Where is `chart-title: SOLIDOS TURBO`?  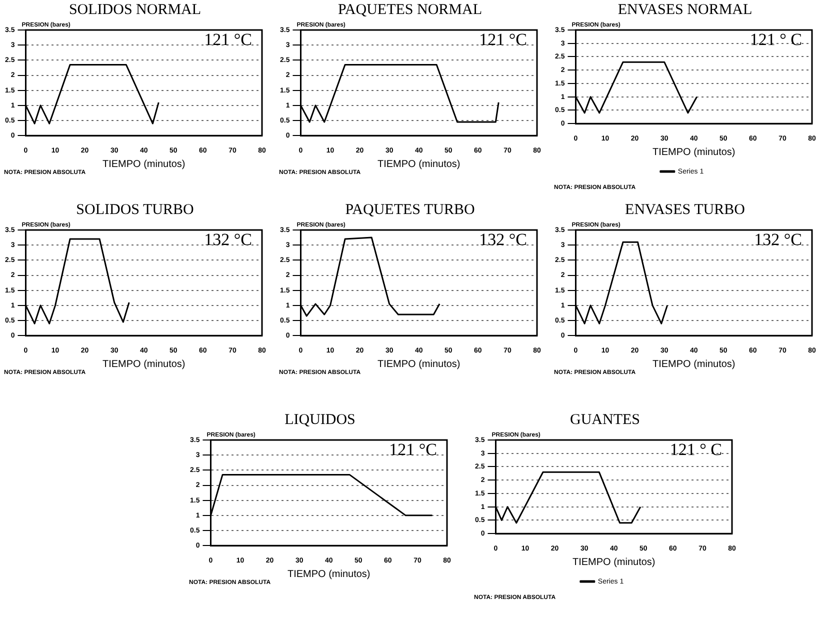 chart-title: SOLIDOS TURBO is located at coordinates (135, 210).